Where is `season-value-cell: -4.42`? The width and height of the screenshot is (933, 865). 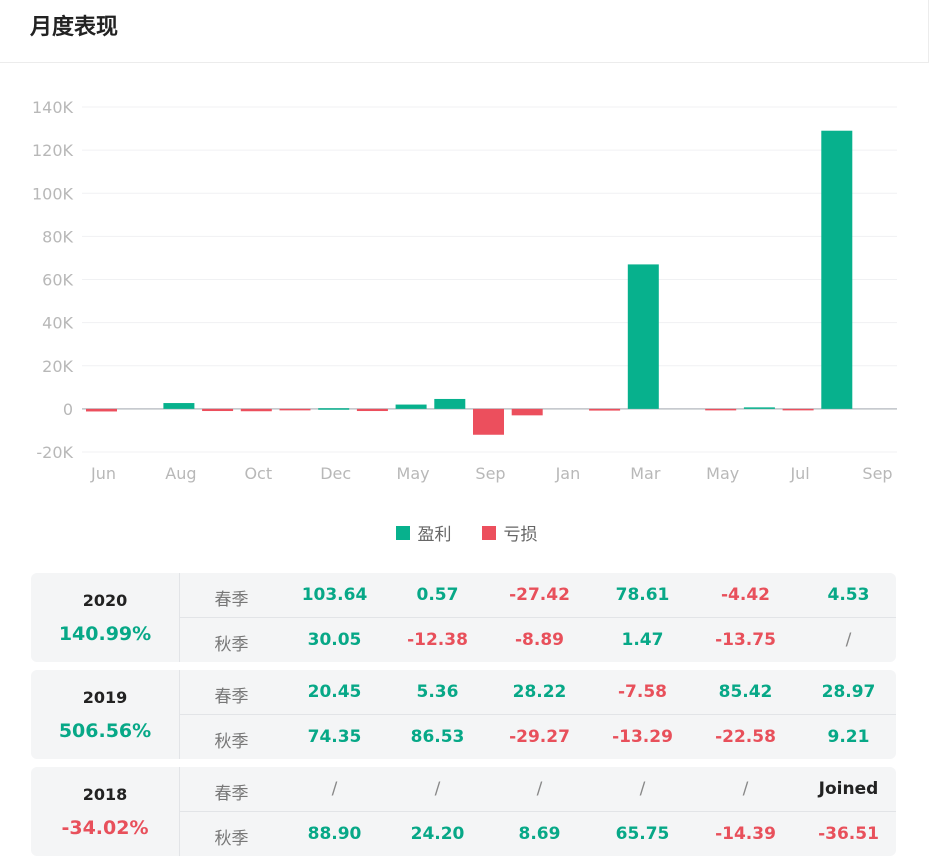 season-value-cell: -4.42 is located at coordinates (745, 595).